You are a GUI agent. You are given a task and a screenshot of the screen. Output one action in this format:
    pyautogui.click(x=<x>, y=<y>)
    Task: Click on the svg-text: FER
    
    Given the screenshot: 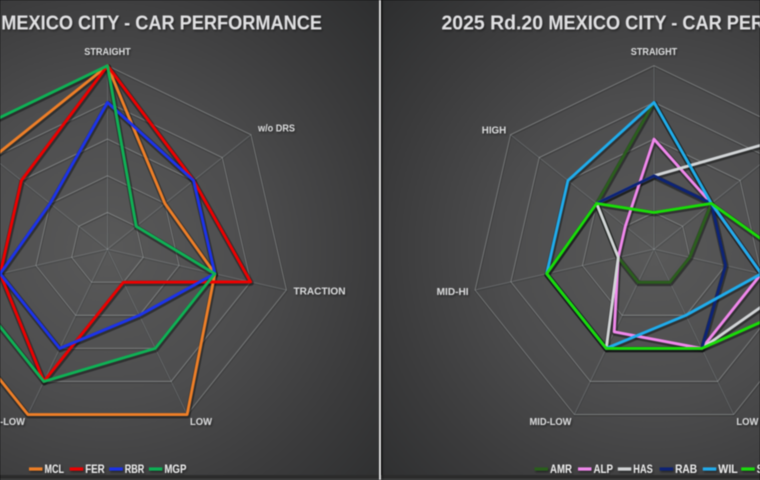 What is the action you would take?
    pyautogui.click(x=95, y=470)
    